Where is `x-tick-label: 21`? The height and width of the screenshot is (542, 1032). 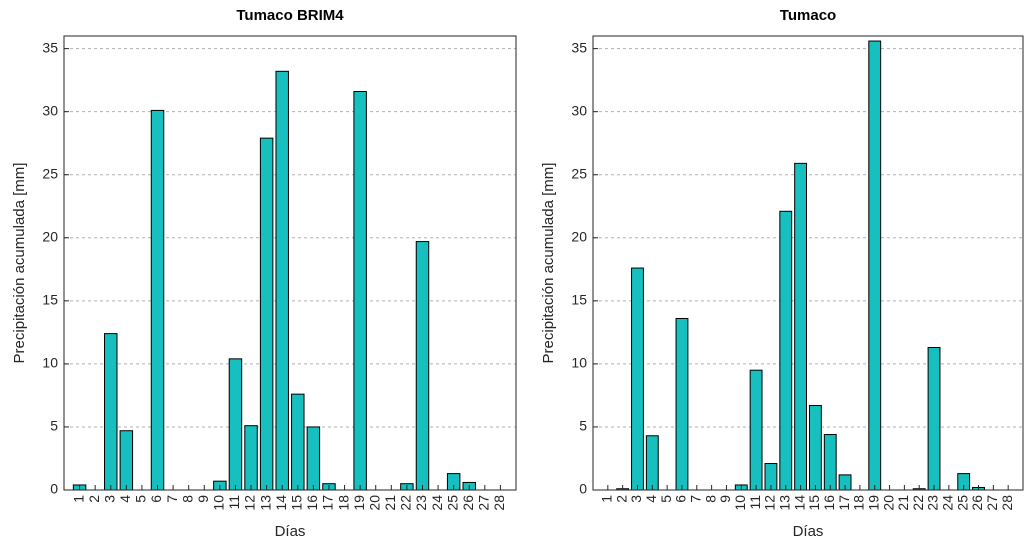
x-tick-label: 21 is located at coordinates (903, 503).